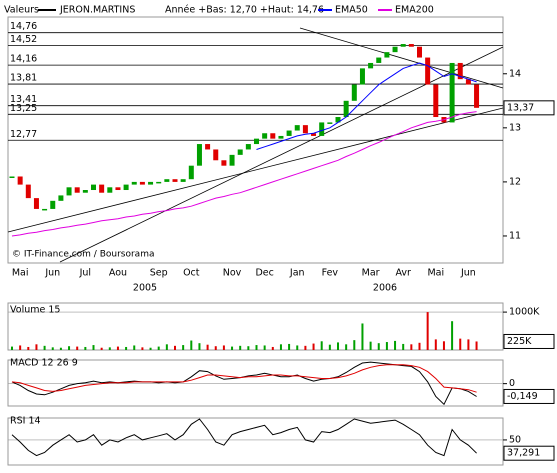  I want to click on x-tick-label: Jul, so click(85, 273).